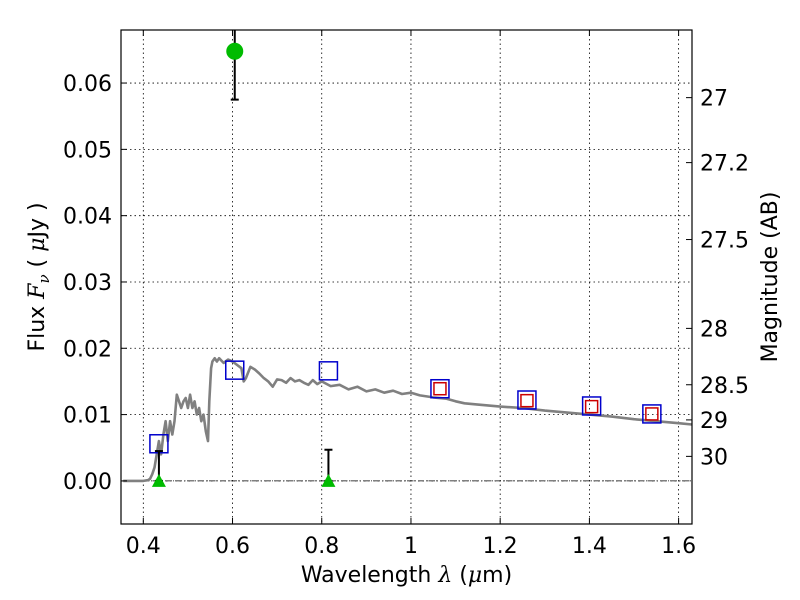  I want to click on y-tick-label: 0.00, so click(87, 482).